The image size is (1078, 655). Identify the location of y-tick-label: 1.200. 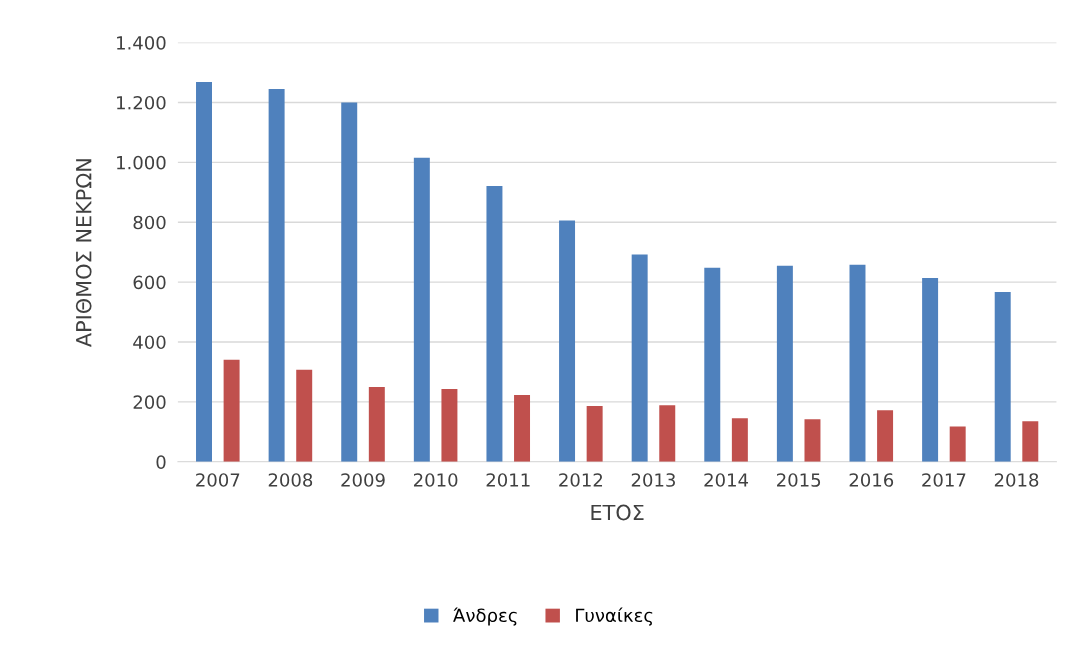
(141, 102).